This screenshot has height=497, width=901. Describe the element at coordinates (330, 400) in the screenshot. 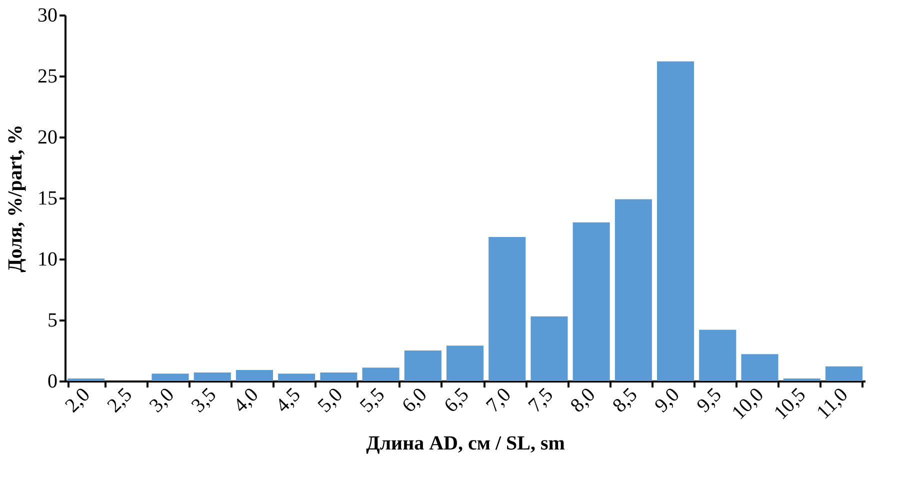

I see `x-tick-label: 5,0` at that location.